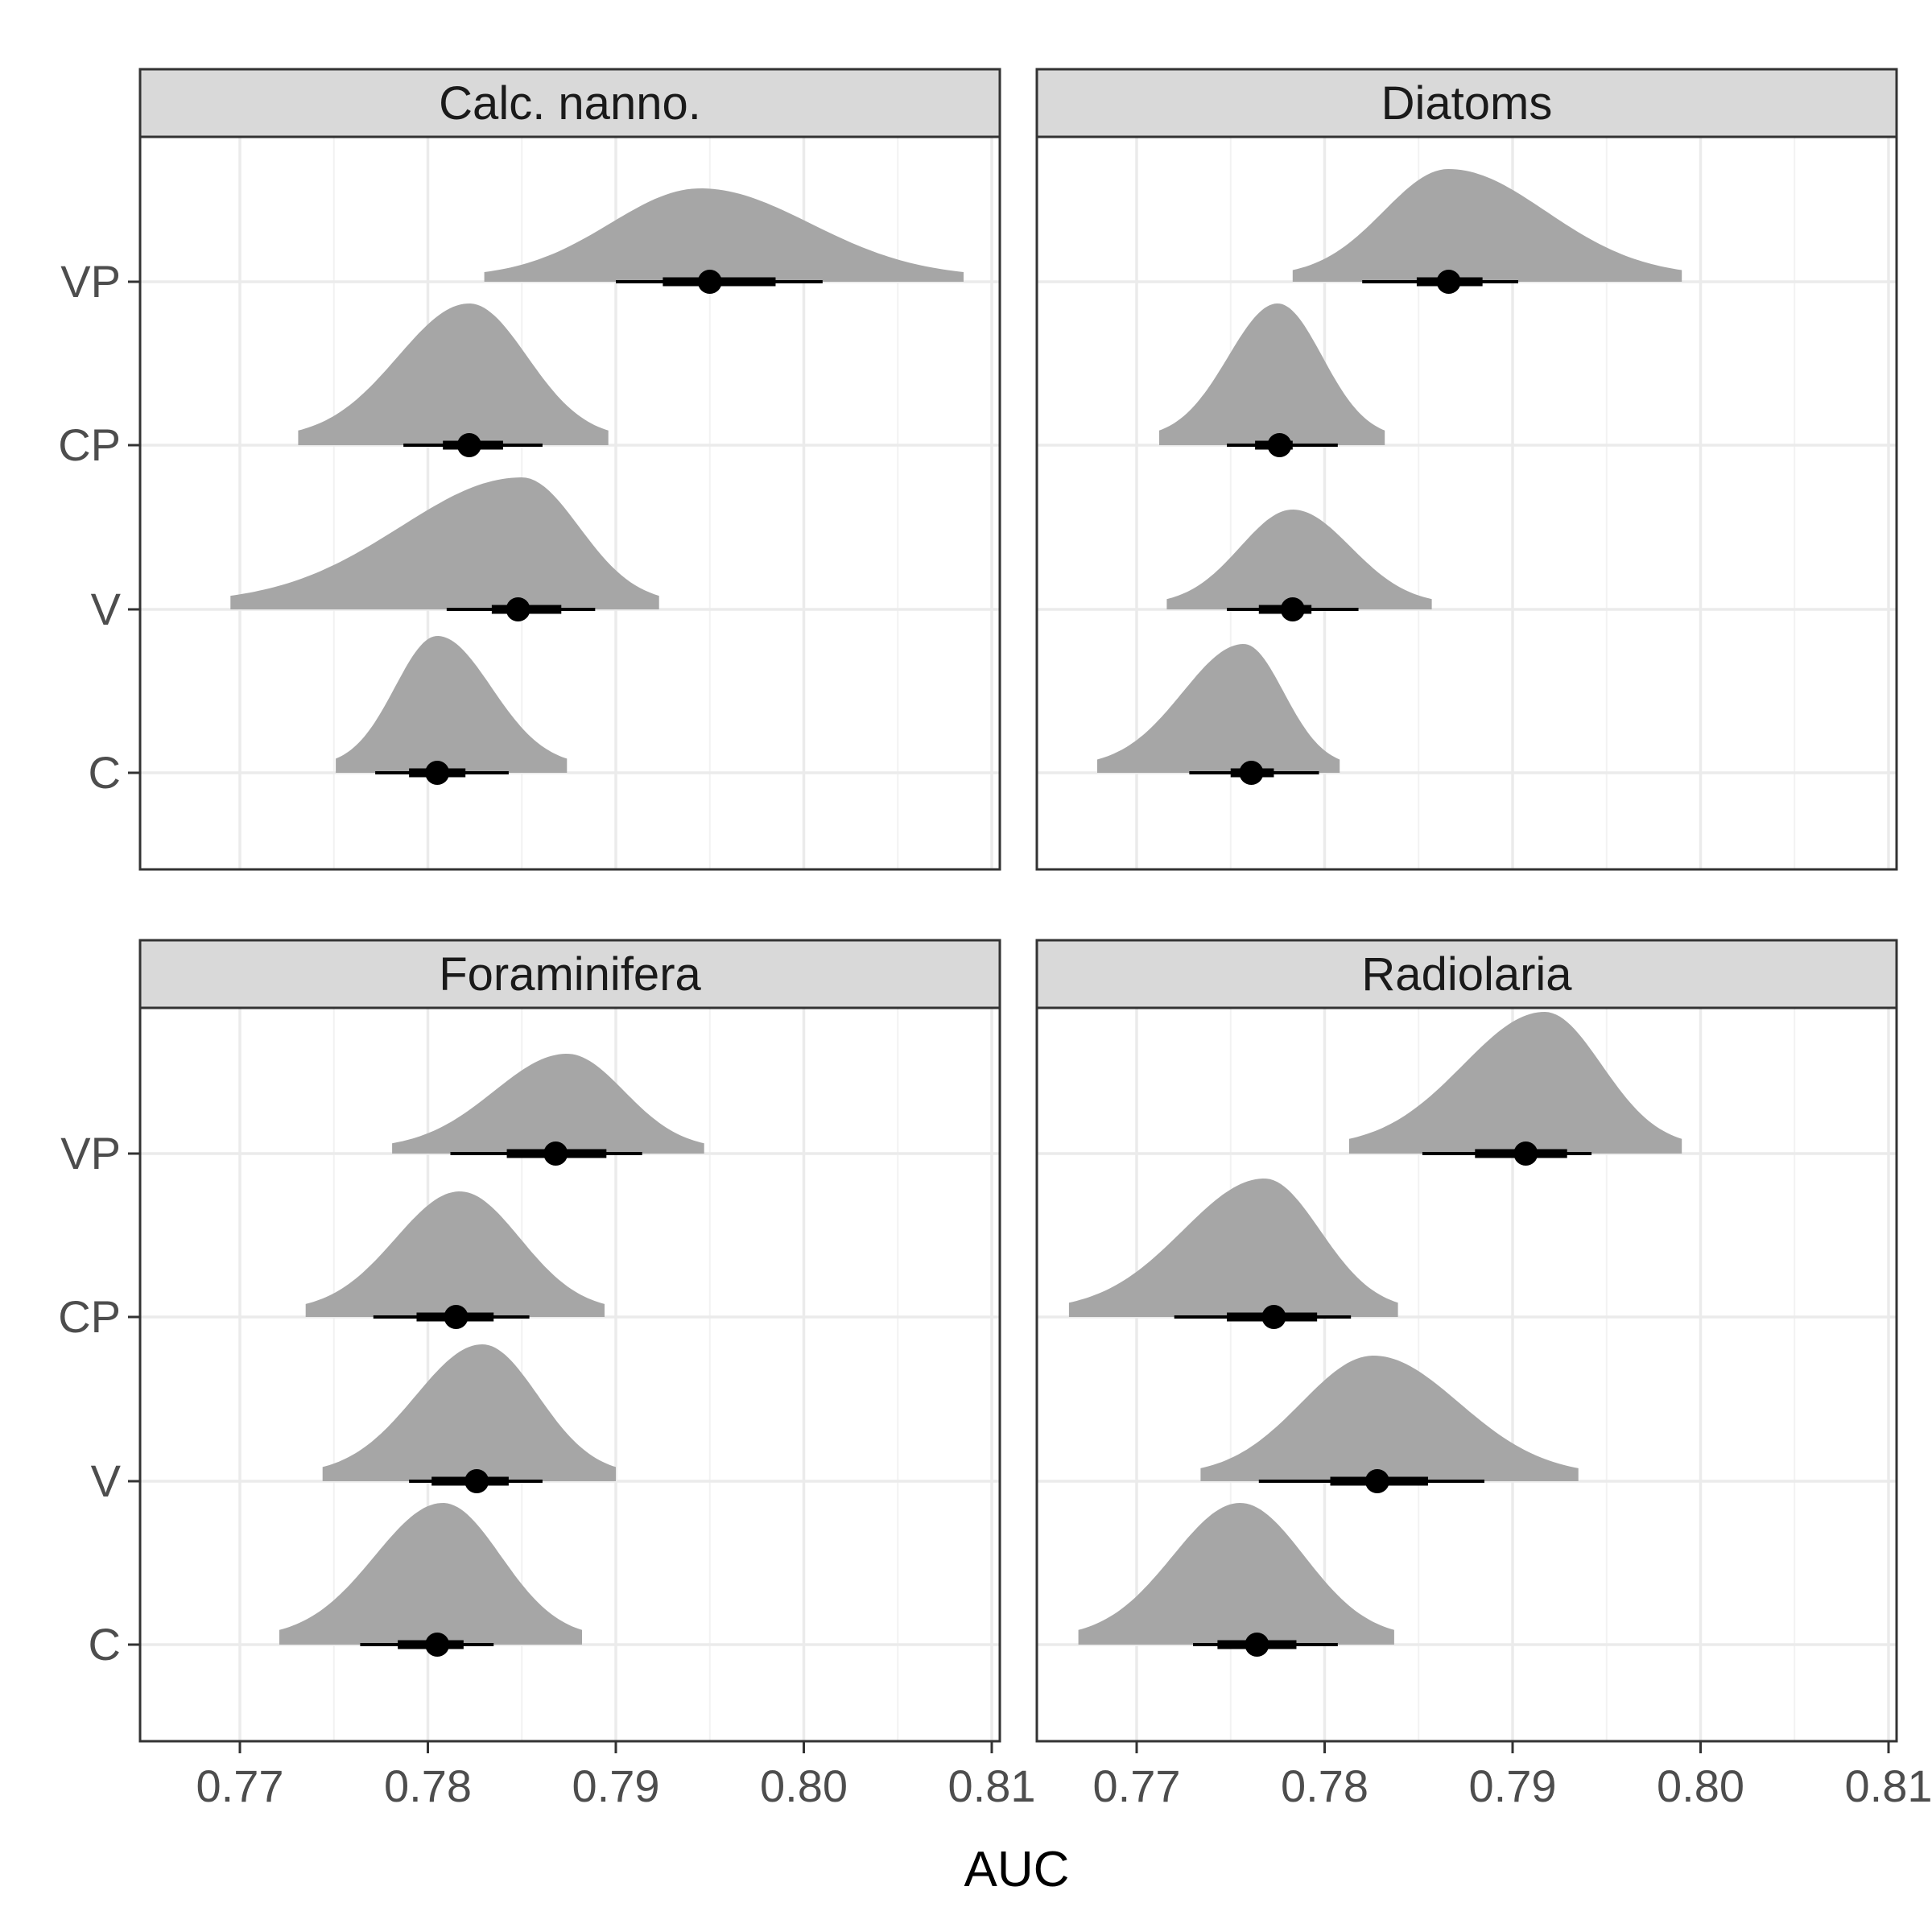 The image size is (1932, 1932). I want to click on facet-title: Foraminifera, so click(570, 974).